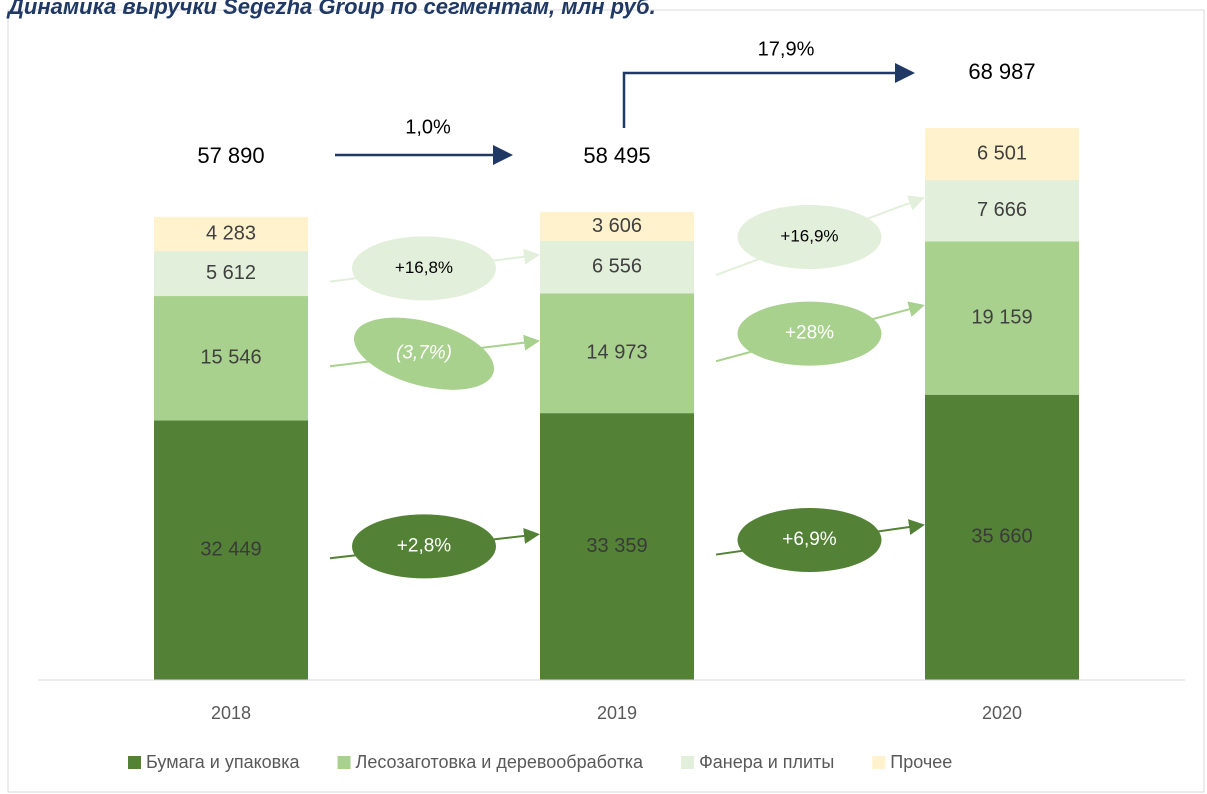 This screenshot has width=1207, height=794. What do you see at coordinates (617, 713) in the screenshot?
I see `x-tick-label: 2019` at bounding box center [617, 713].